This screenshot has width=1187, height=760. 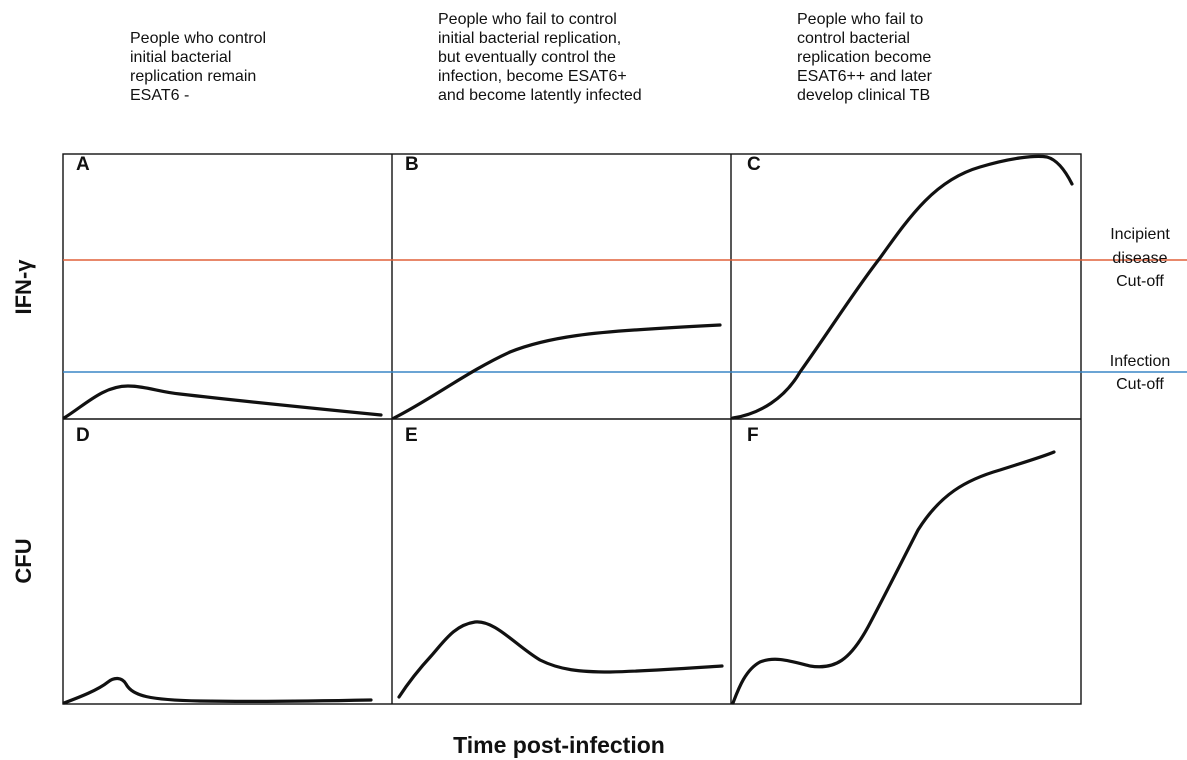 I want to click on header-line: People who fail to control, so click(x=527, y=19).